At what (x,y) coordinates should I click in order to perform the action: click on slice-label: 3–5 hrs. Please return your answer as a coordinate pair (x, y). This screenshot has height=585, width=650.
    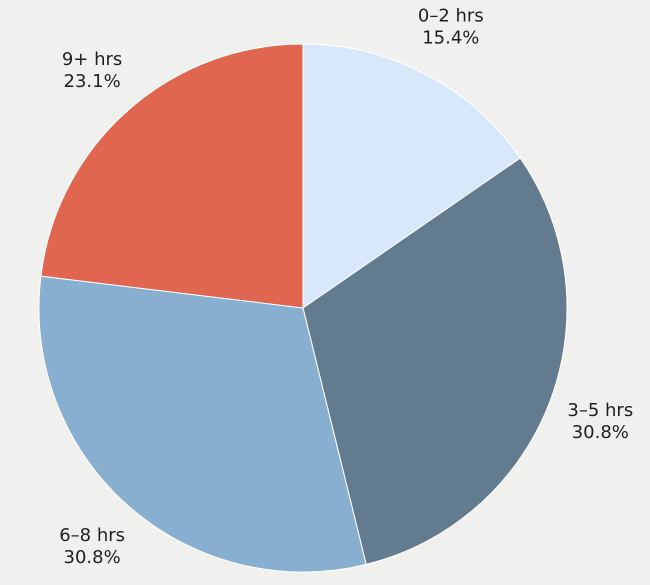
    Looking at the image, I should click on (600, 410).